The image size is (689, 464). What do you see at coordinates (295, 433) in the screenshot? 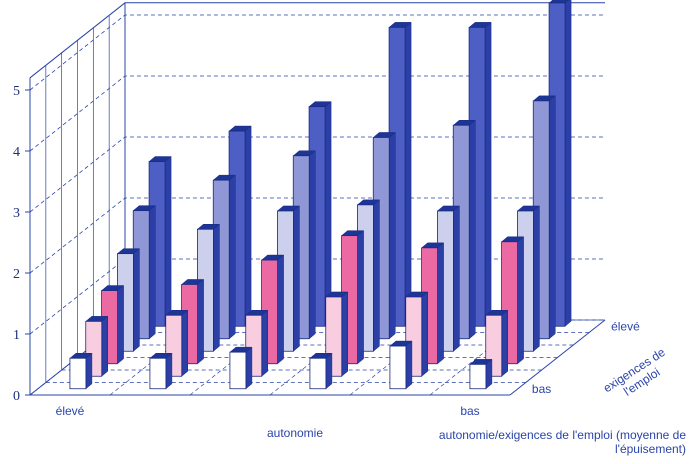
I see `x-axis-title: autonomie` at bounding box center [295, 433].